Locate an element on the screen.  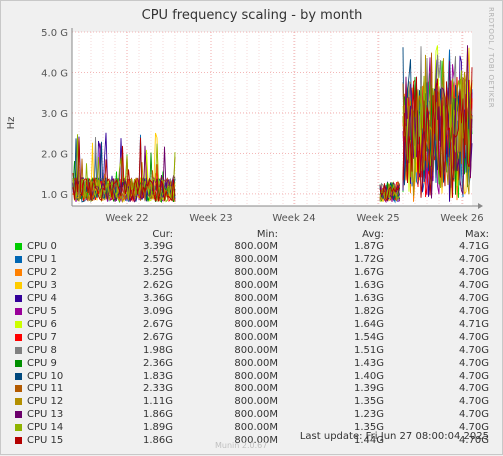
legend-series-name: CPU 4 is located at coordinates (42, 298).